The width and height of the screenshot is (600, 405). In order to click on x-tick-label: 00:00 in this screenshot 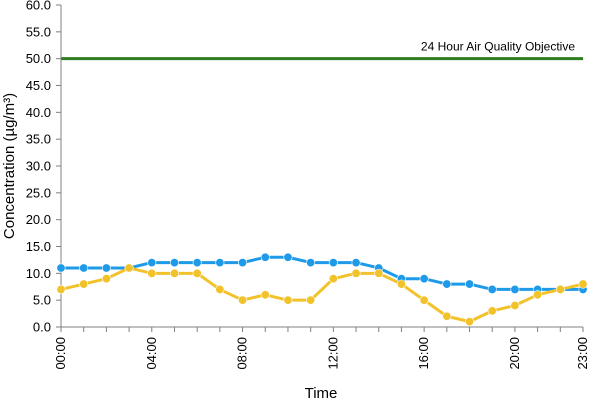, I will do `click(60, 353)`.